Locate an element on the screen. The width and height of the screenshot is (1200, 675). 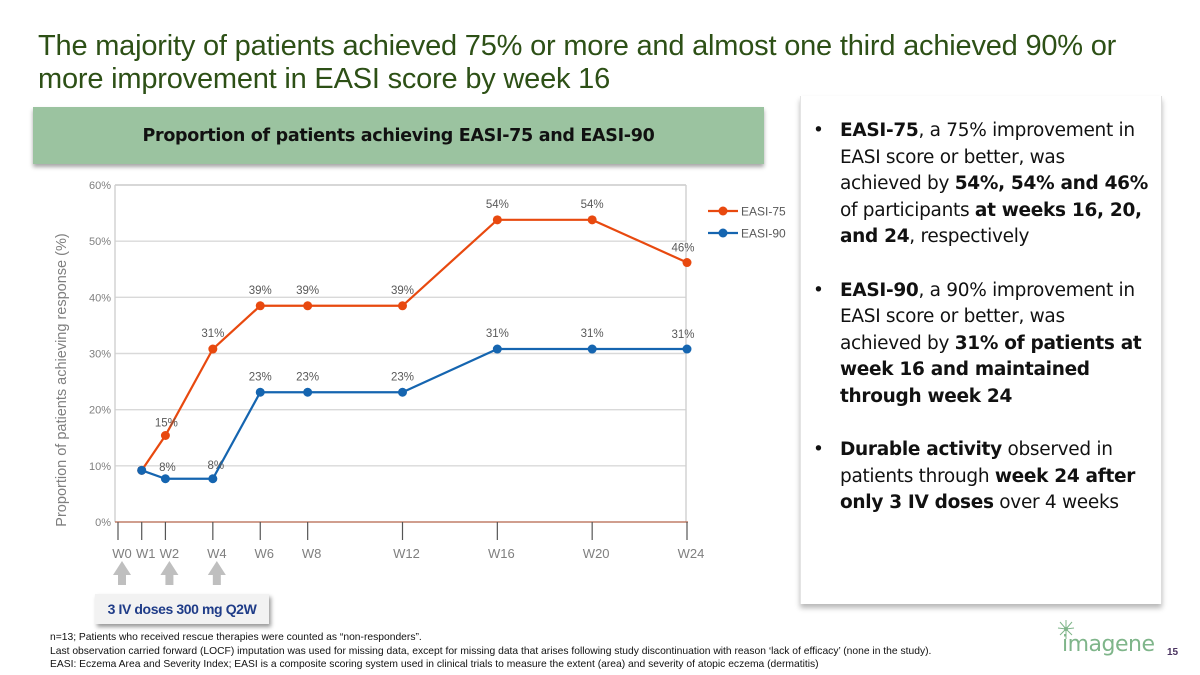
bullet-emphasis: 54%, 54% and 46% is located at coordinates (1051, 183).